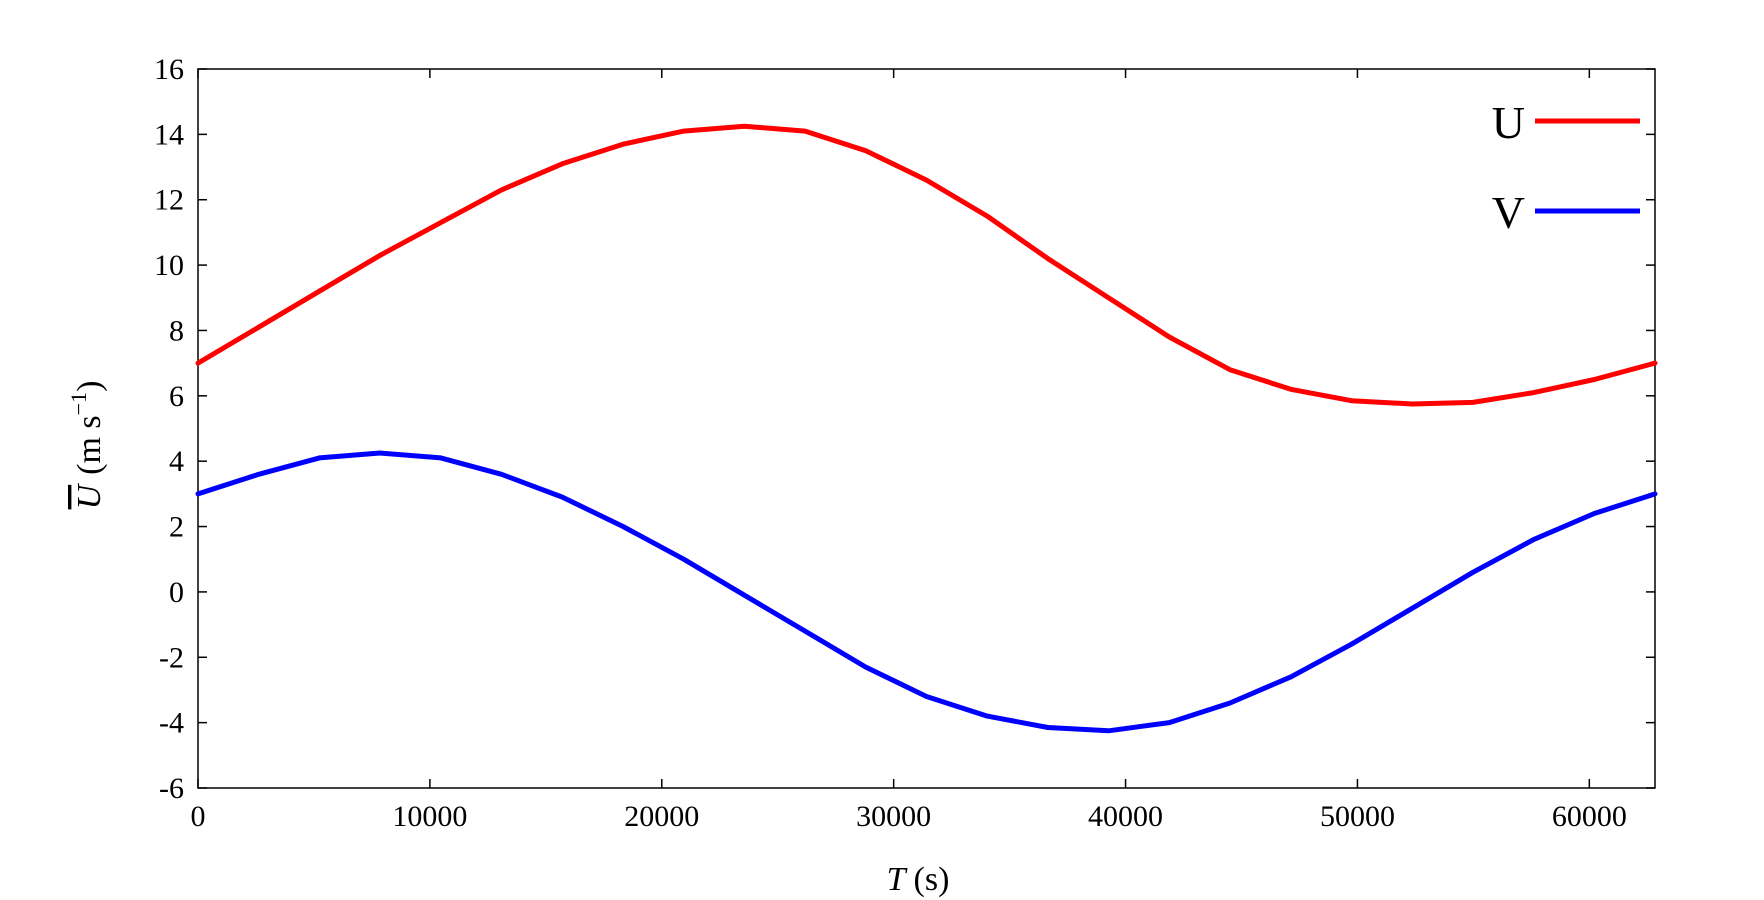 The image size is (1764, 900). What do you see at coordinates (169, 134) in the screenshot?
I see `y-tick-label: 14` at bounding box center [169, 134].